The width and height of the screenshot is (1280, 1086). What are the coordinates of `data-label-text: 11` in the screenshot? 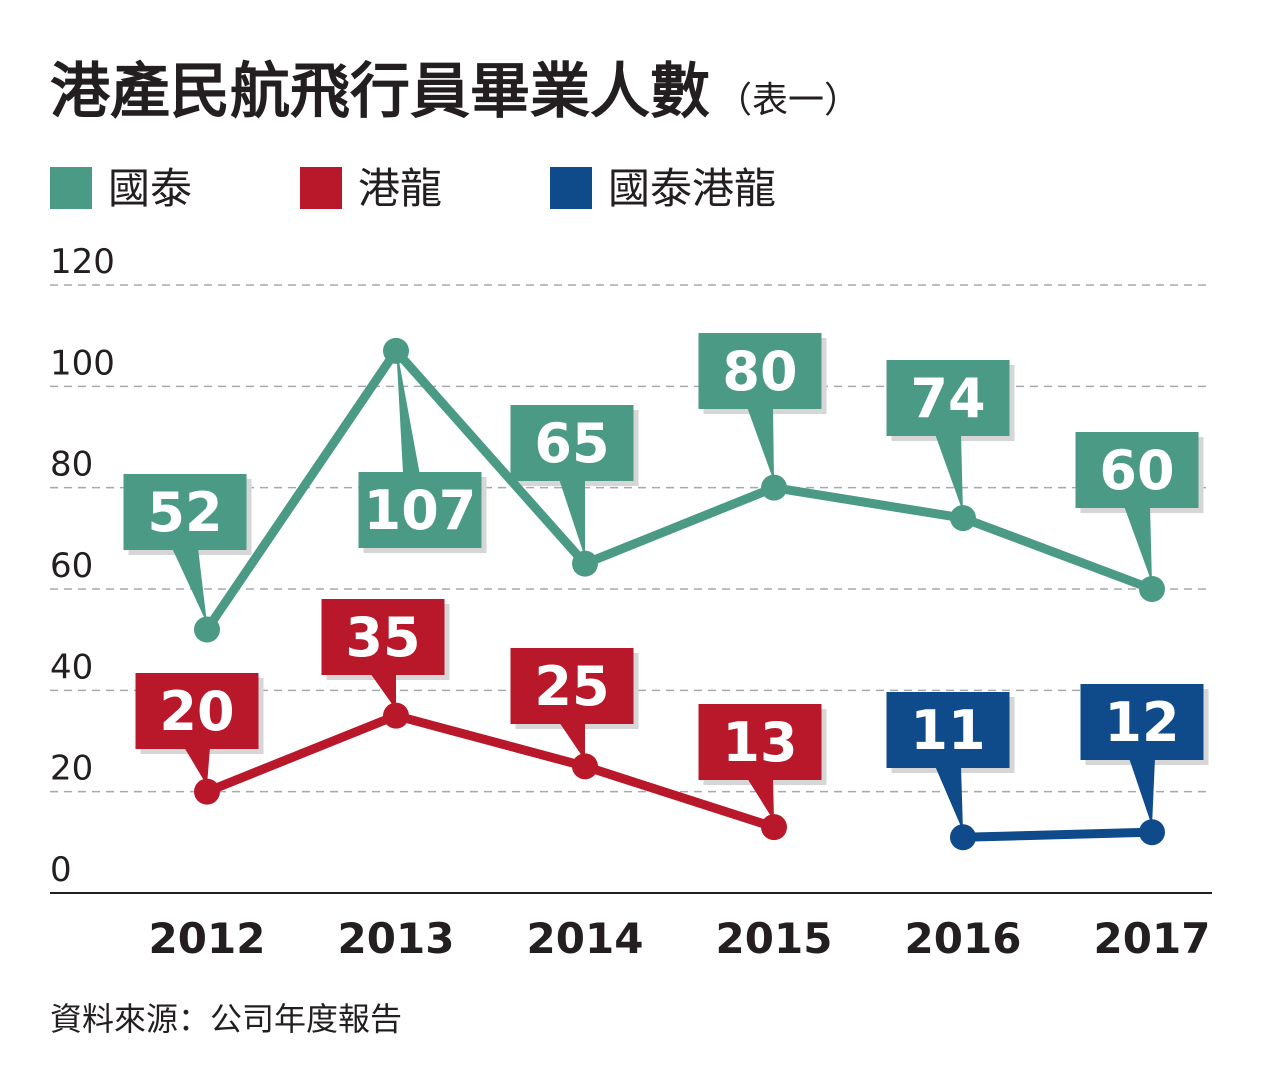 It's located at (947, 730).